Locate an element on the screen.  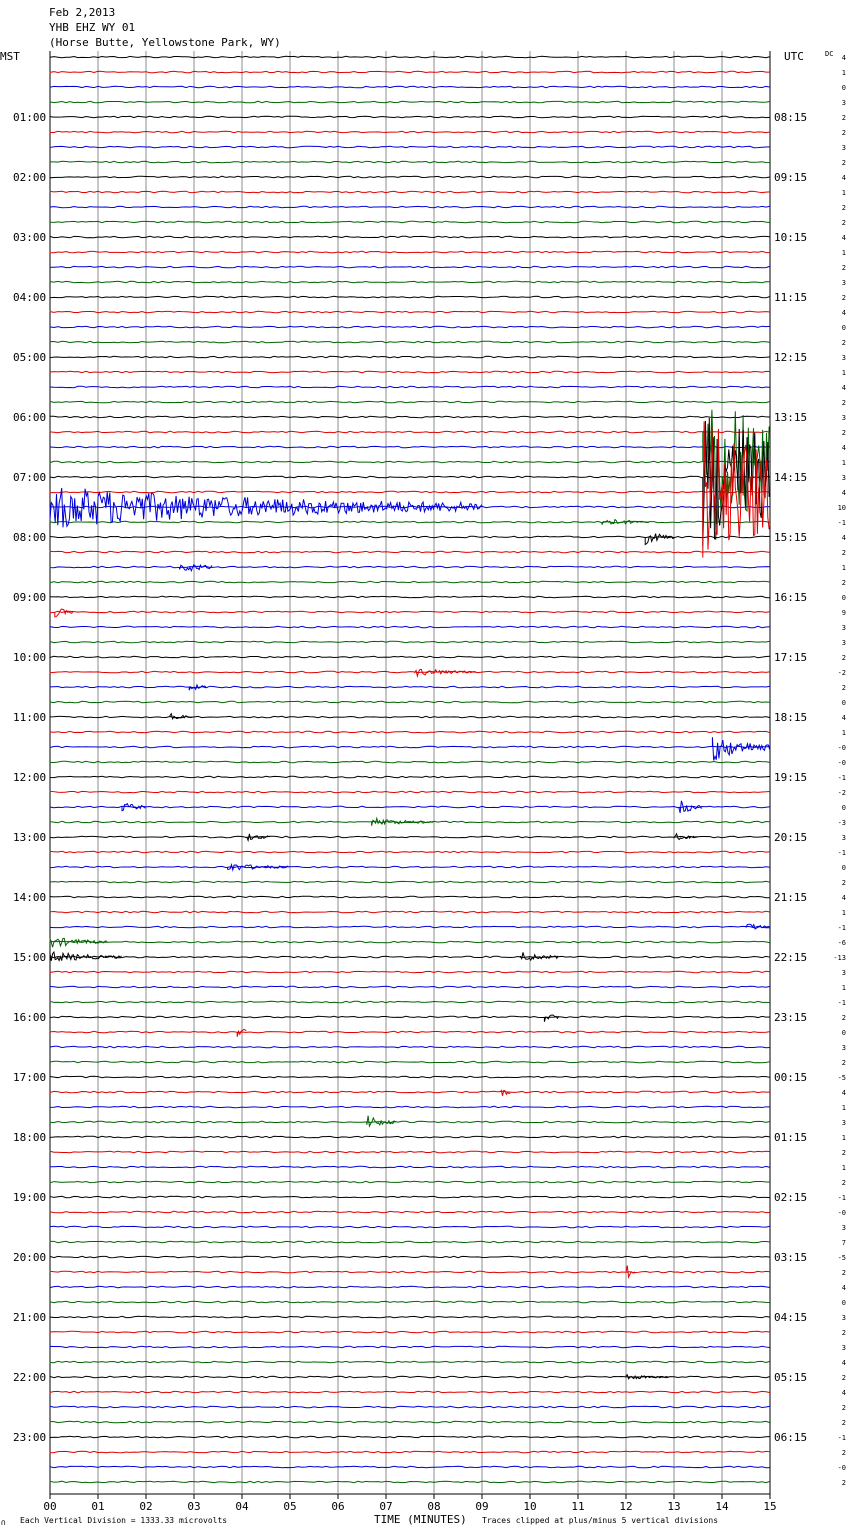
utc-hour-label: 18:15 is located at coordinates (790, 717).